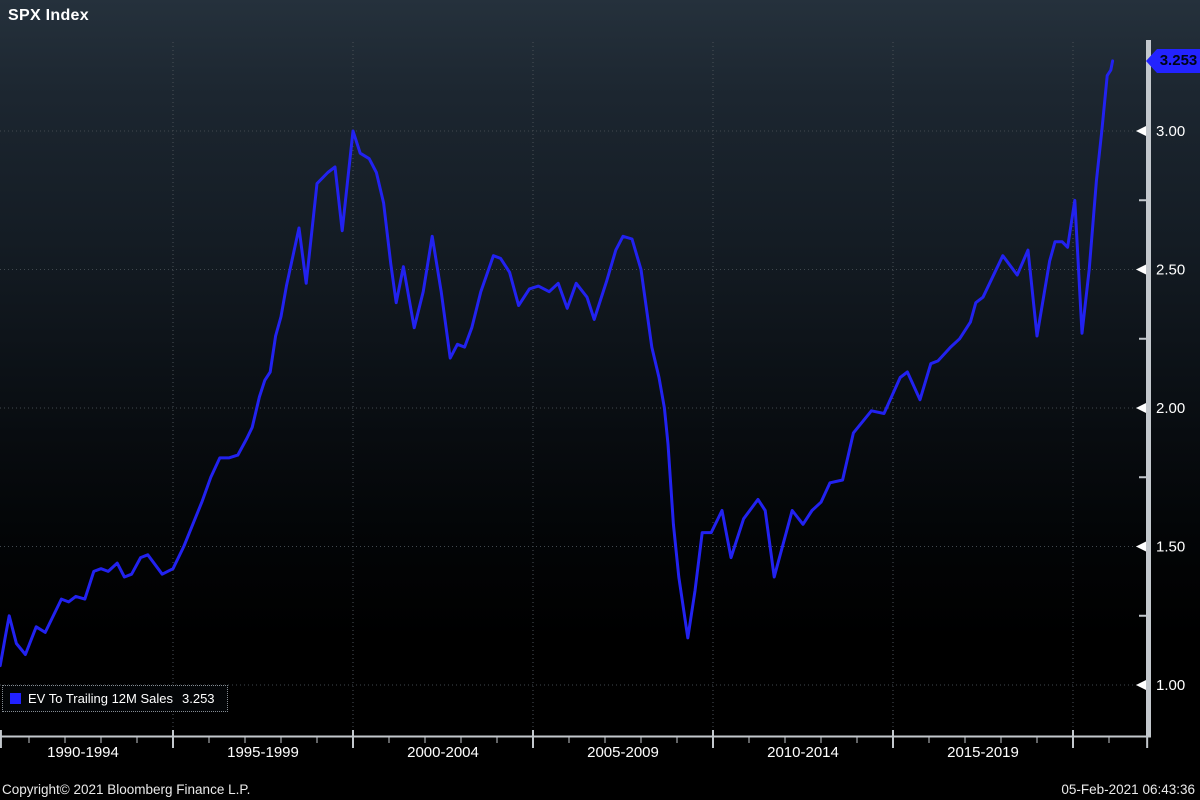 This screenshot has width=1200, height=800. I want to click on timestamp-text: 05-Feb-2021 06:43:36, so click(1128, 789).